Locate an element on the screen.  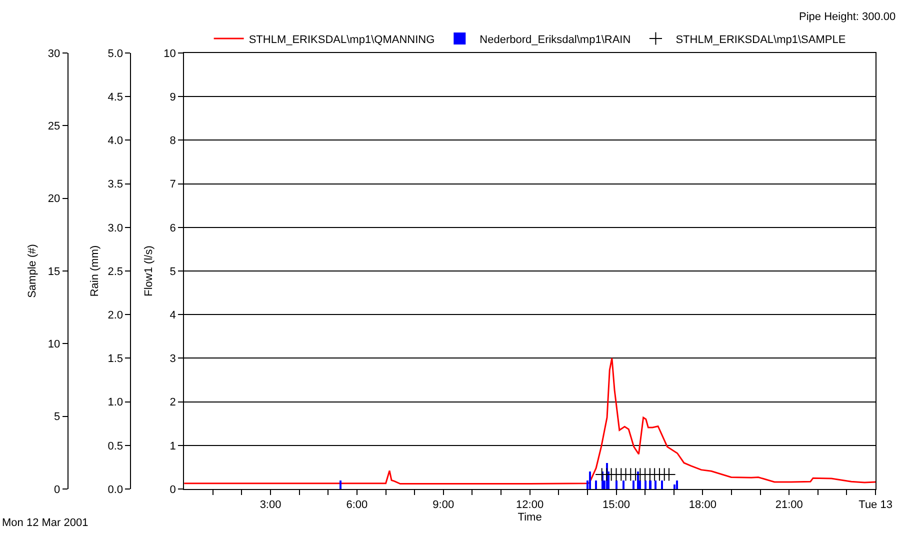
y3-tick-label: 5.0 is located at coordinates (116, 54).